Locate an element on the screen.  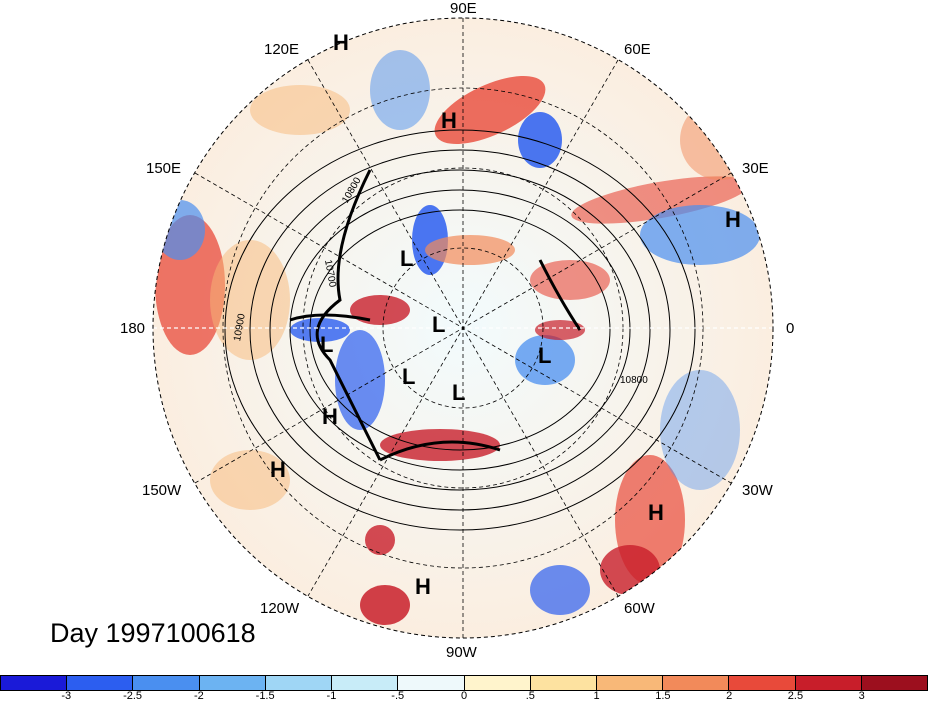
lon-label-90e: 90E is located at coordinates (463, 8).